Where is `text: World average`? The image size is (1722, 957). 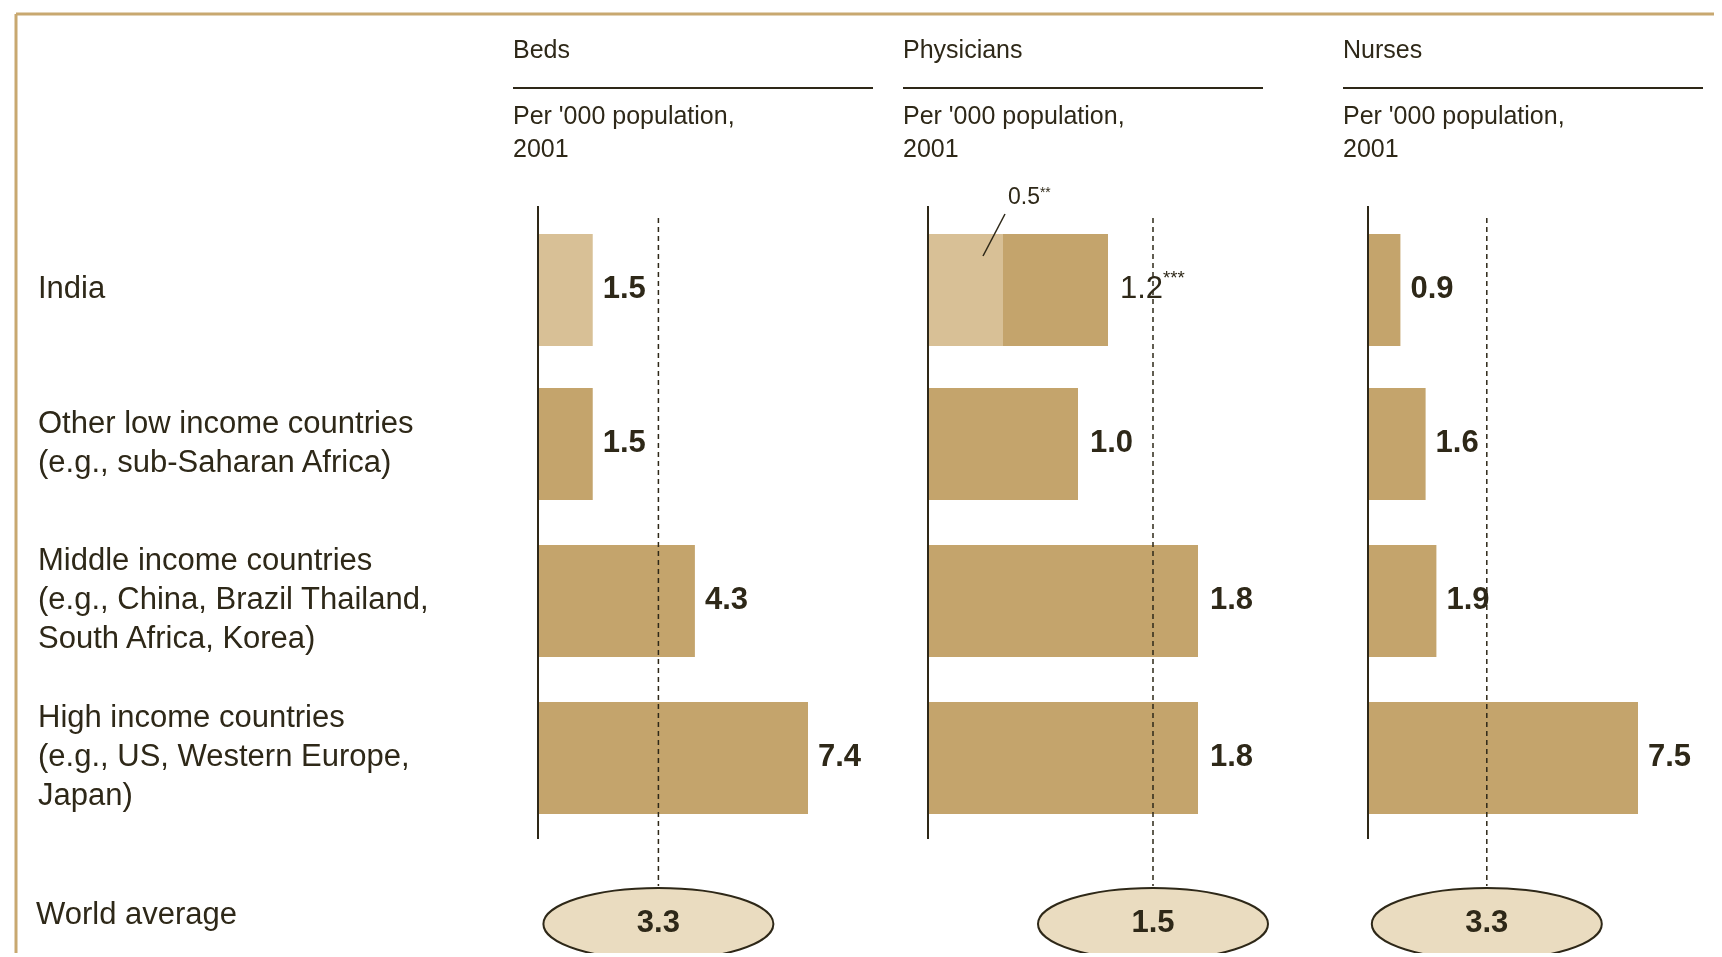 text: World average is located at coordinates (137, 914).